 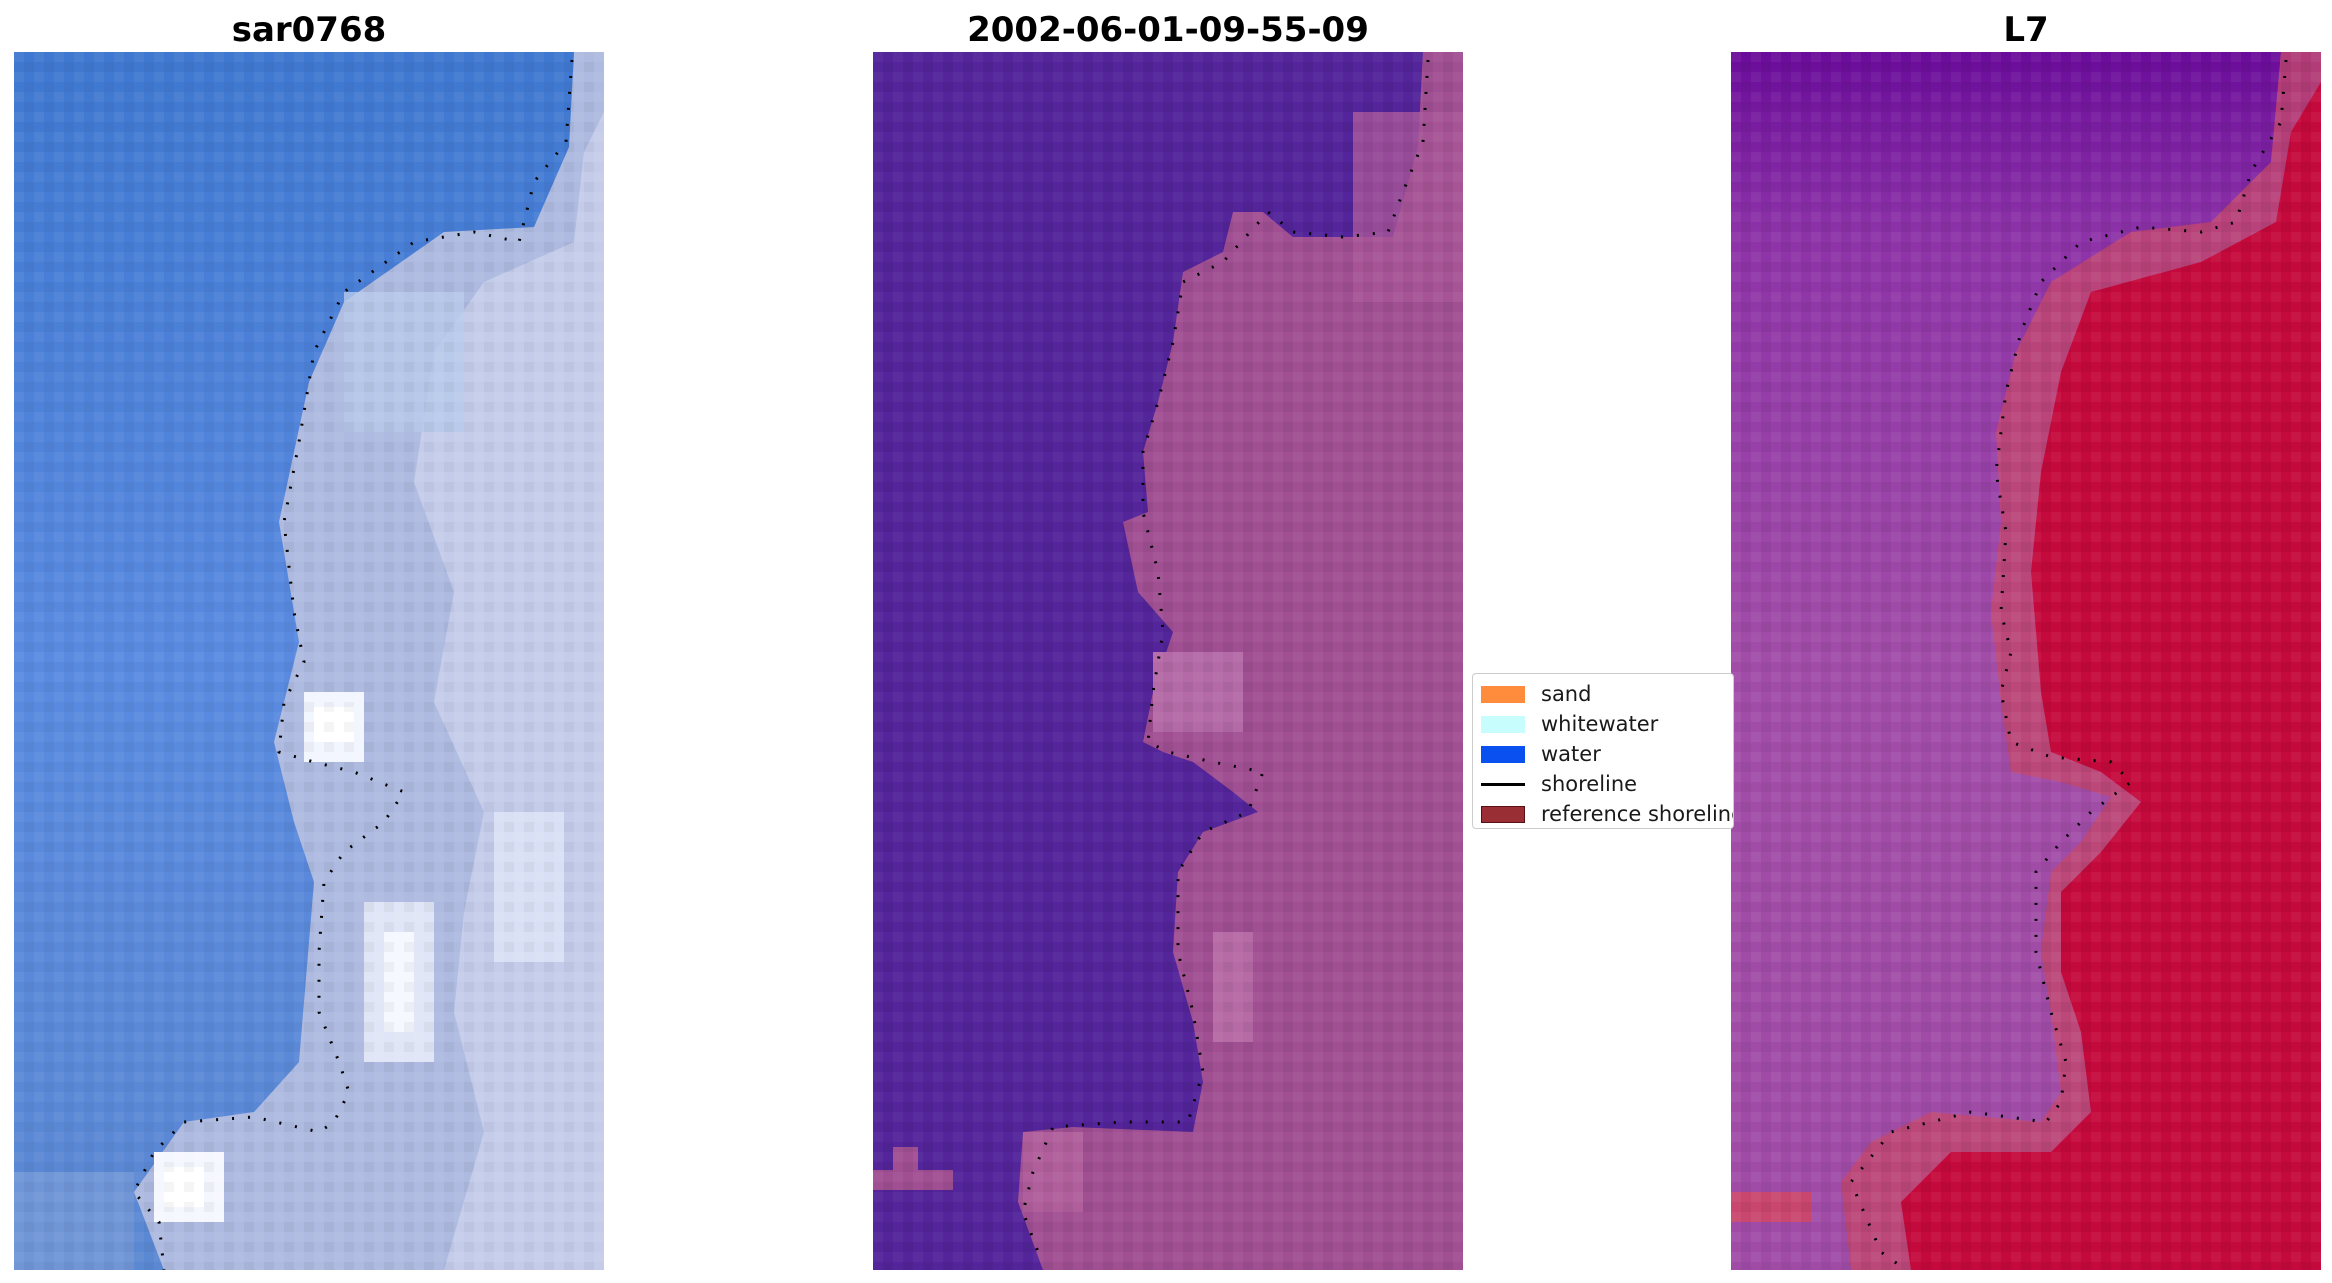 I want to click on panel-title-classified: 2002-06-01-09-55-09, so click(x=1168, y=30).